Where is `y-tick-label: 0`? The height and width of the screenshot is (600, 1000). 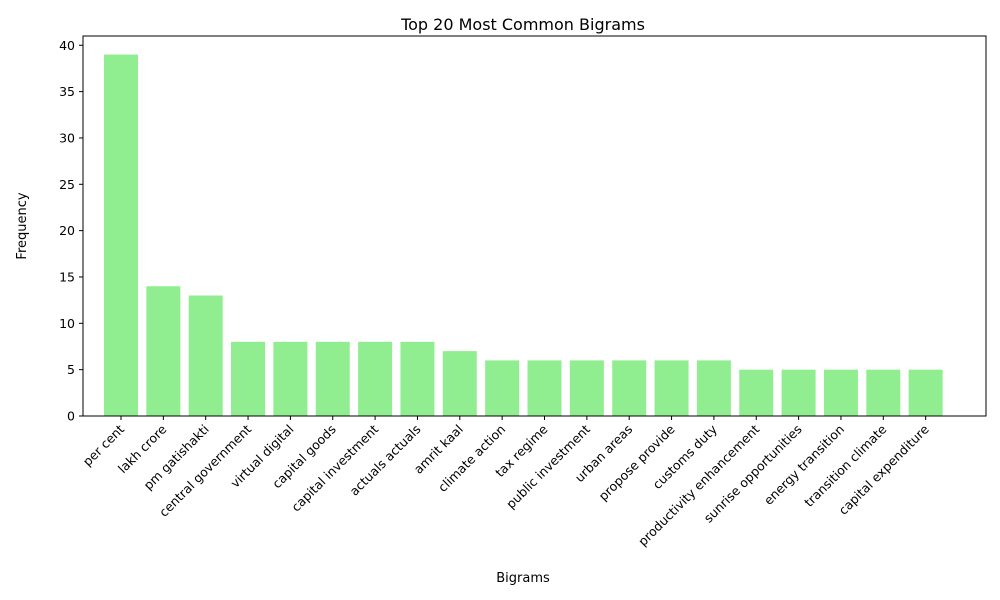
y-tick-label: 0 is located at coordinates (71, 416).